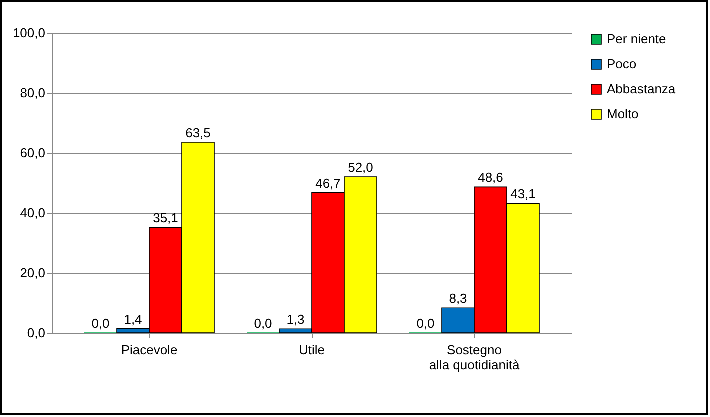  I want to click on y-tick-label: 20,0, so click(33, 273).